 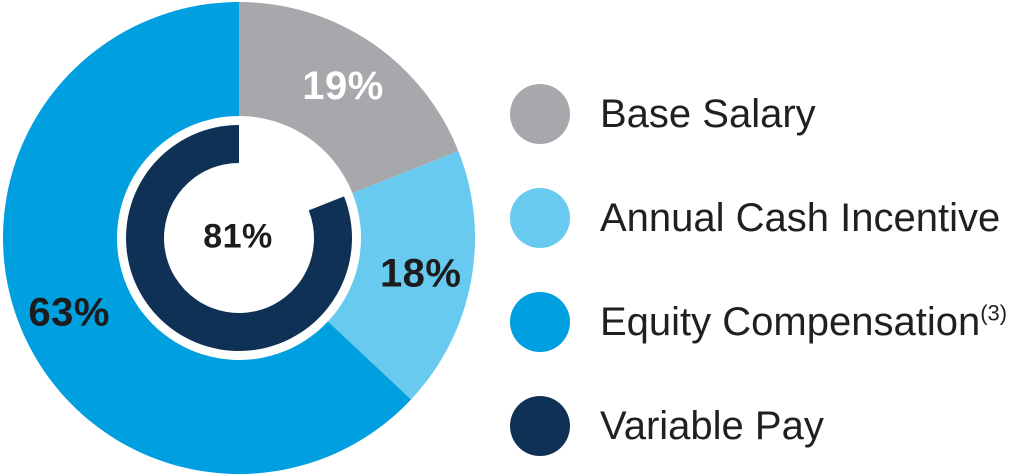 I want to click on legend-swatch-variable-pay, so click(x=540, y=426).